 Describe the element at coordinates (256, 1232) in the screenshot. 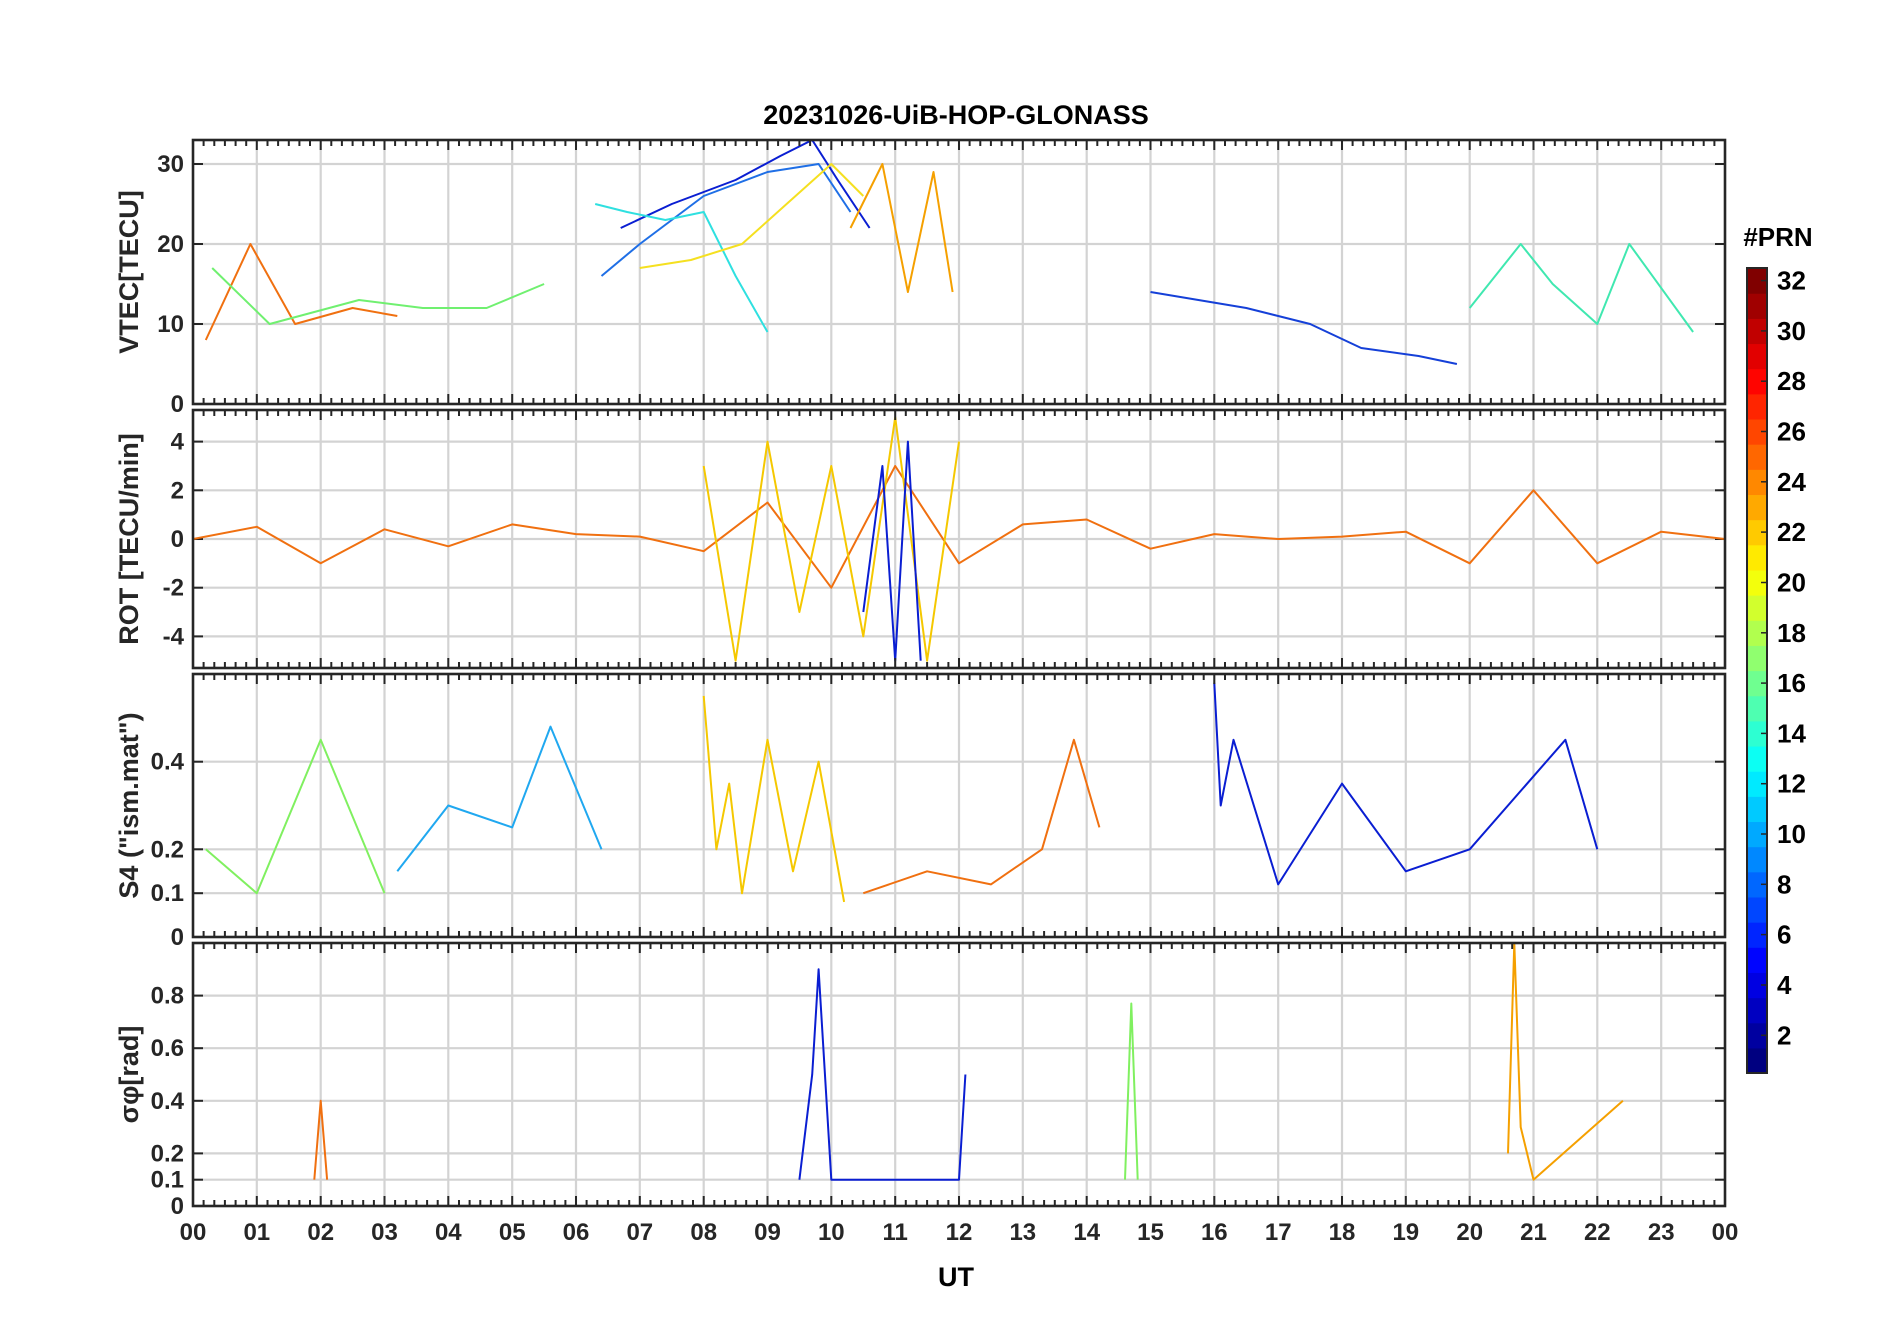

I see `x-tick-label: 01` at that location.